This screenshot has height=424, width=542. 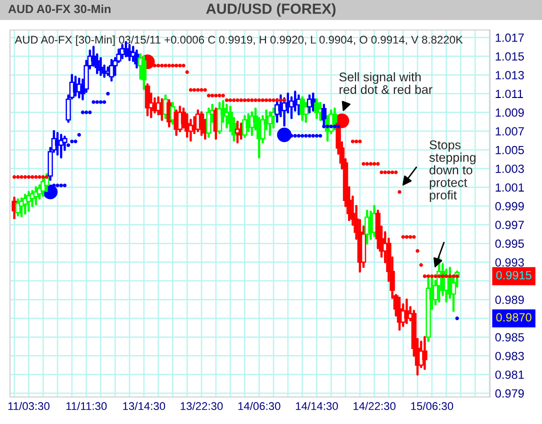 I want to click on y-tick-label: 0.997, so click(x=509, y=225).